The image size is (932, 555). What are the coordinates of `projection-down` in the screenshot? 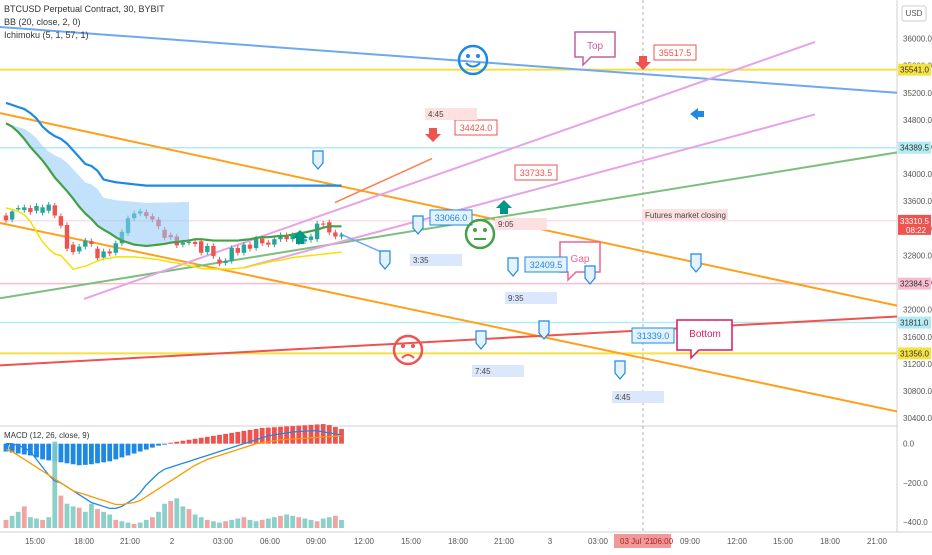 It's located at (363, 244).